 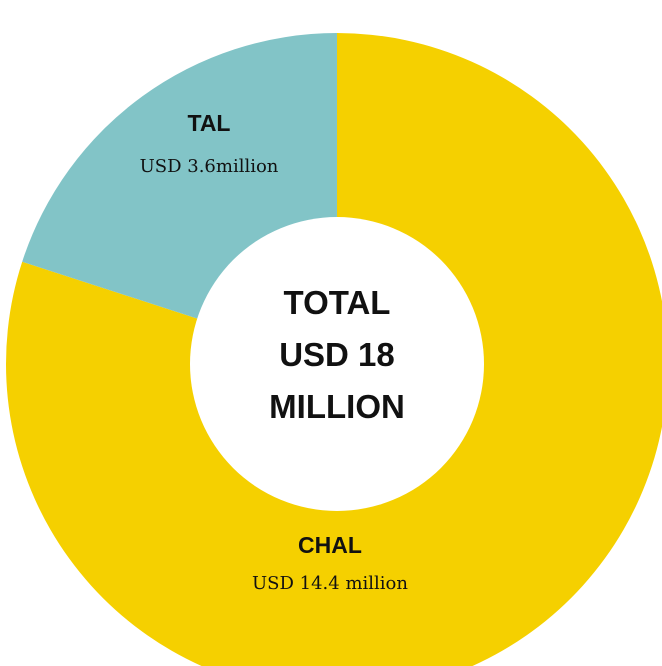 I want to click on slice-value-tal: USD 3.6million, so click(x=209, y=166).